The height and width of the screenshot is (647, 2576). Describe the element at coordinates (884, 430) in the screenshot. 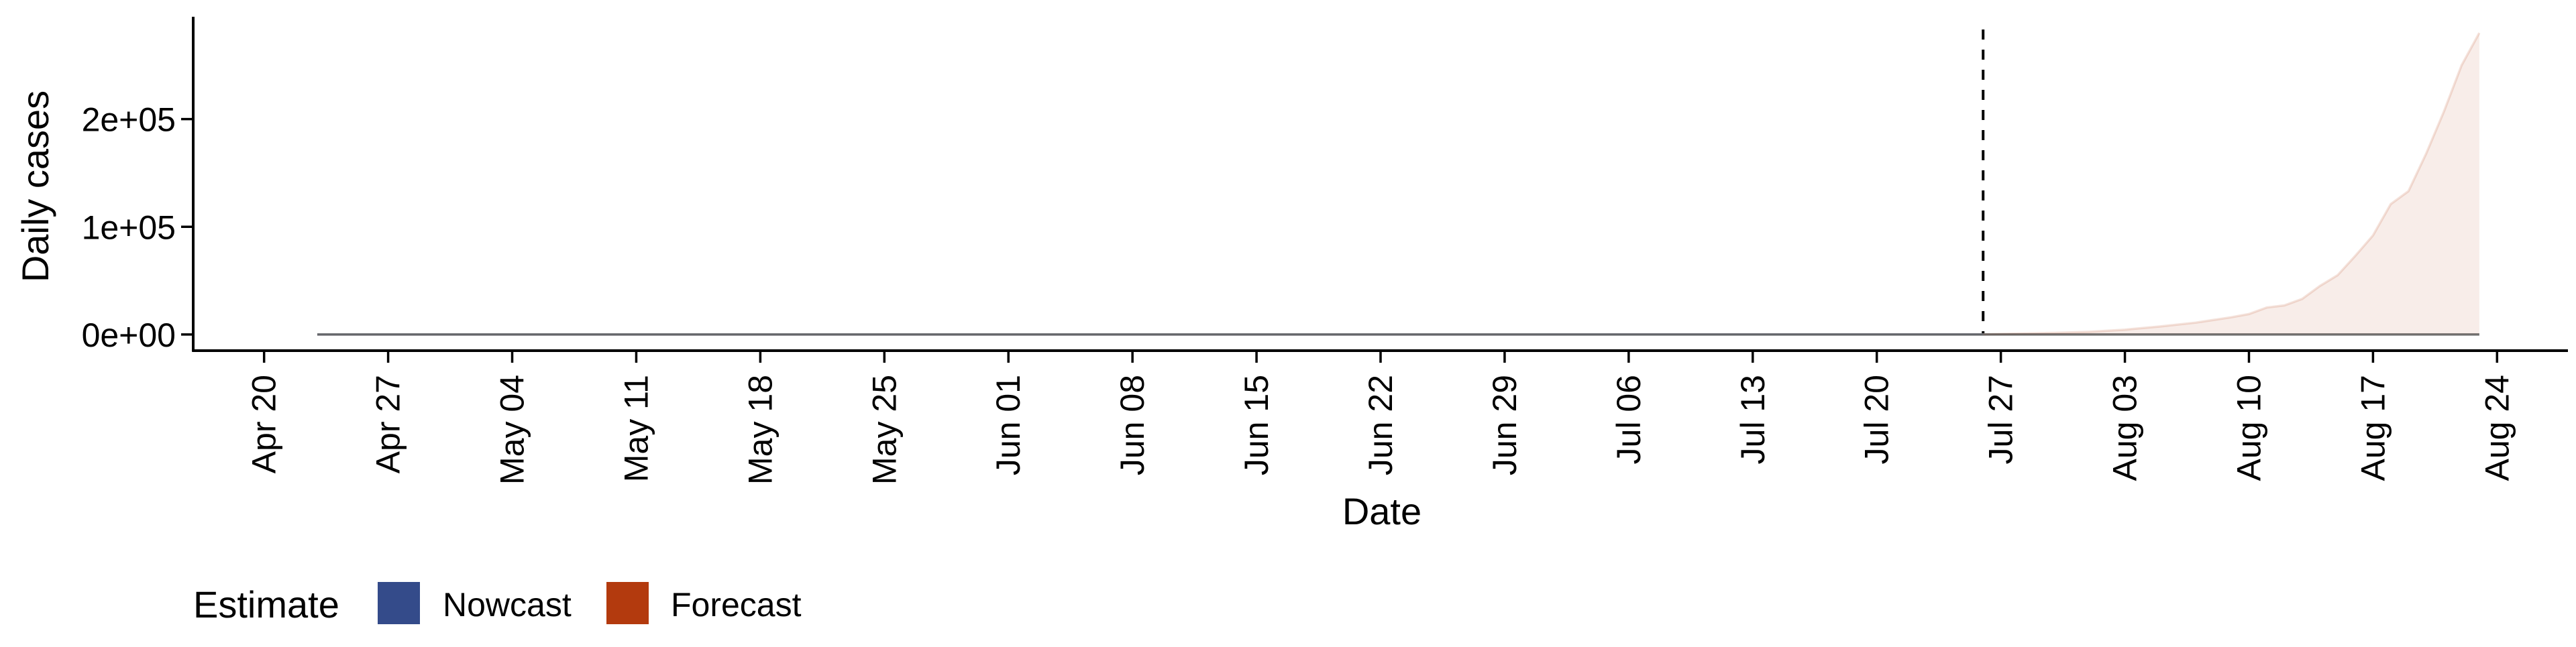

I see `x-tick-label-5: May 25` at that location.